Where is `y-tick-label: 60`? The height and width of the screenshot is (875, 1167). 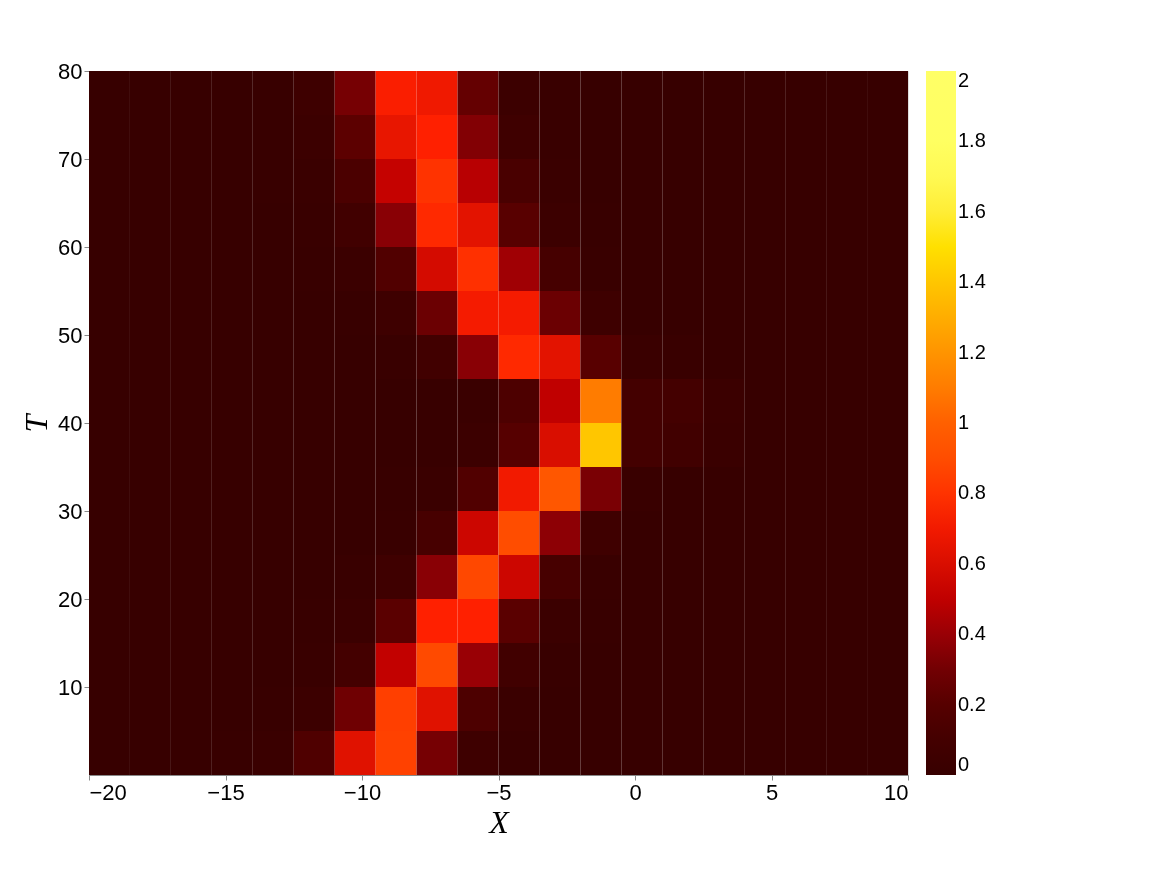 y-tick-label: 60 is located at coordinates (70, 247).